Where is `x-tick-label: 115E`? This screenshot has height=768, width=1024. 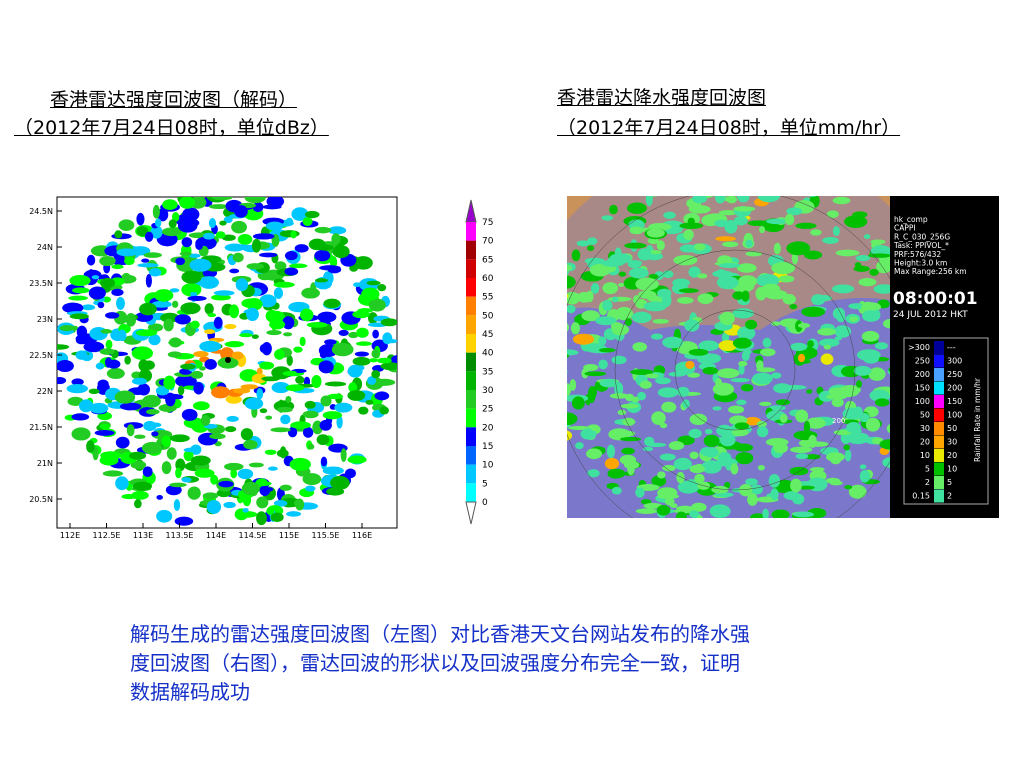
x-tick-label: 115E is located at coordinates (289, 535).